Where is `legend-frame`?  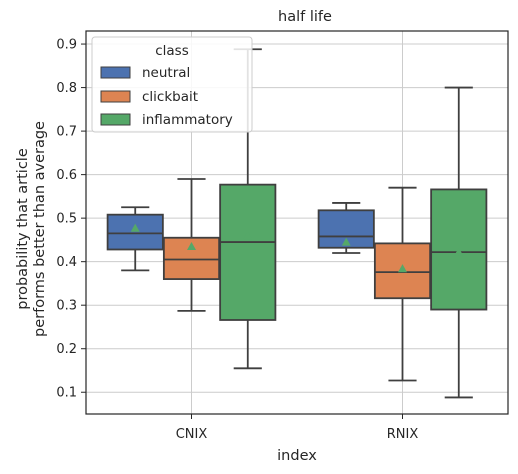
legend-frame is located at coordinates (172, 84).